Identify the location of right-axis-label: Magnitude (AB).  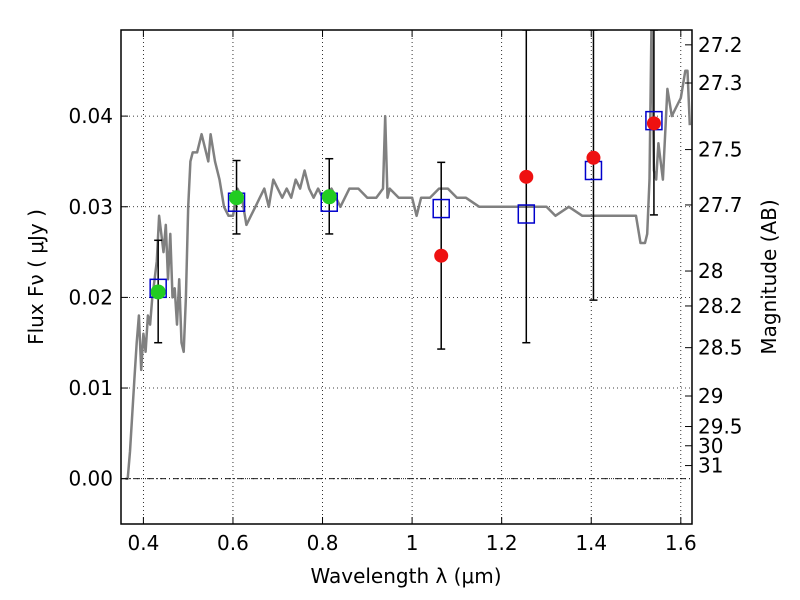
(769, 276).